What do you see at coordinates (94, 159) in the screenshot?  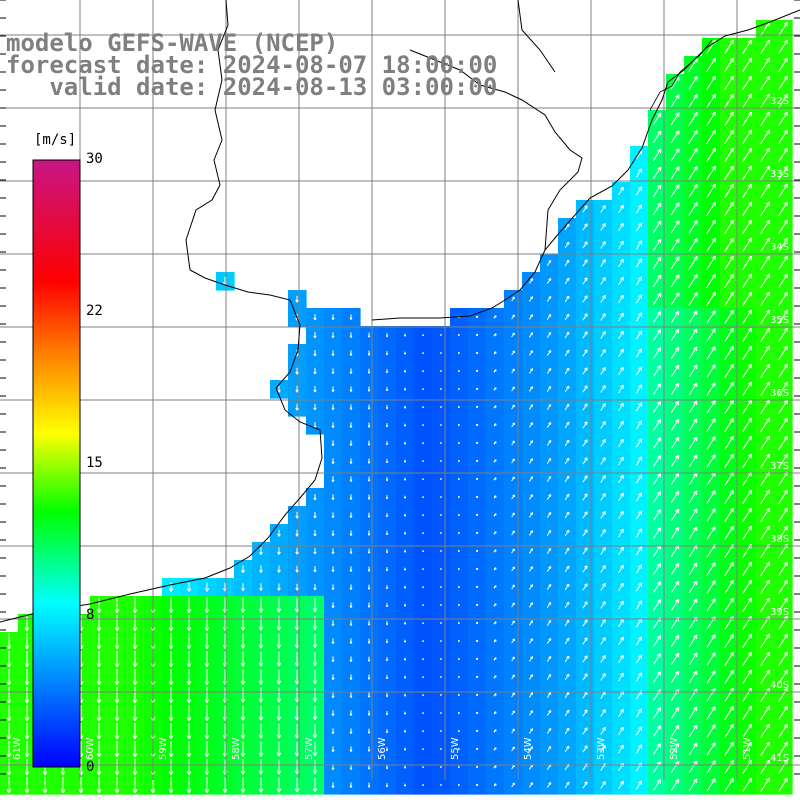 I see `colorbar-tick-30: 30` at bounding box center [94, 159].